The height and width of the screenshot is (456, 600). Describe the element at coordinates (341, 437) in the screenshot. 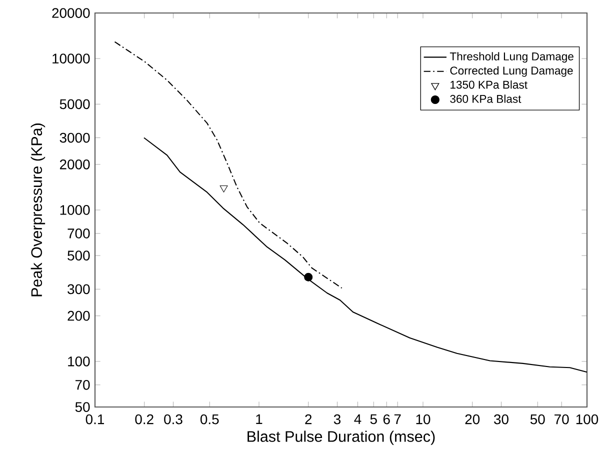

I see `x-axis-title: Blast Pulse Duration (msec)` at that location.